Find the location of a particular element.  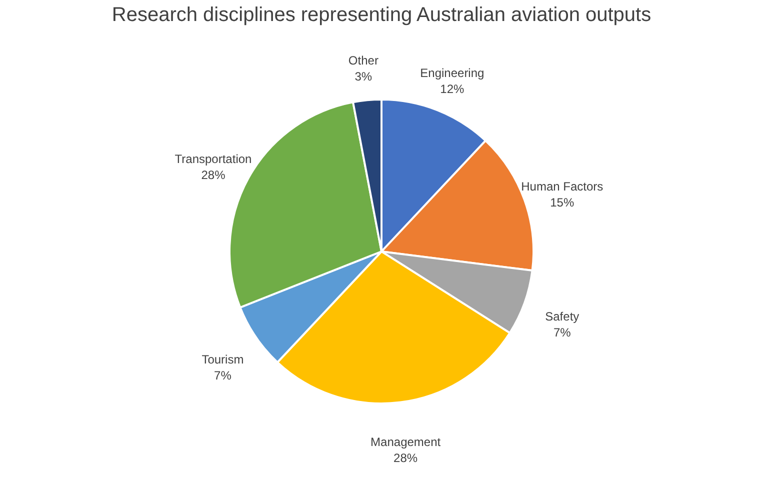

slice-label: Human Factors is located at coordinates (562, 186).